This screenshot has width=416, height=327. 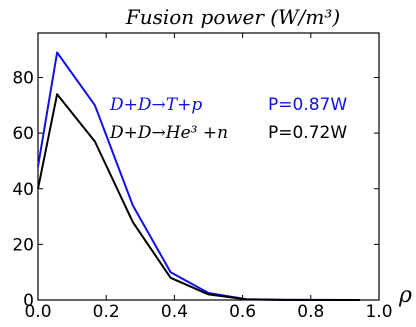 I want to click on x-tick-label: 0.4, so click(x=174, y=312).